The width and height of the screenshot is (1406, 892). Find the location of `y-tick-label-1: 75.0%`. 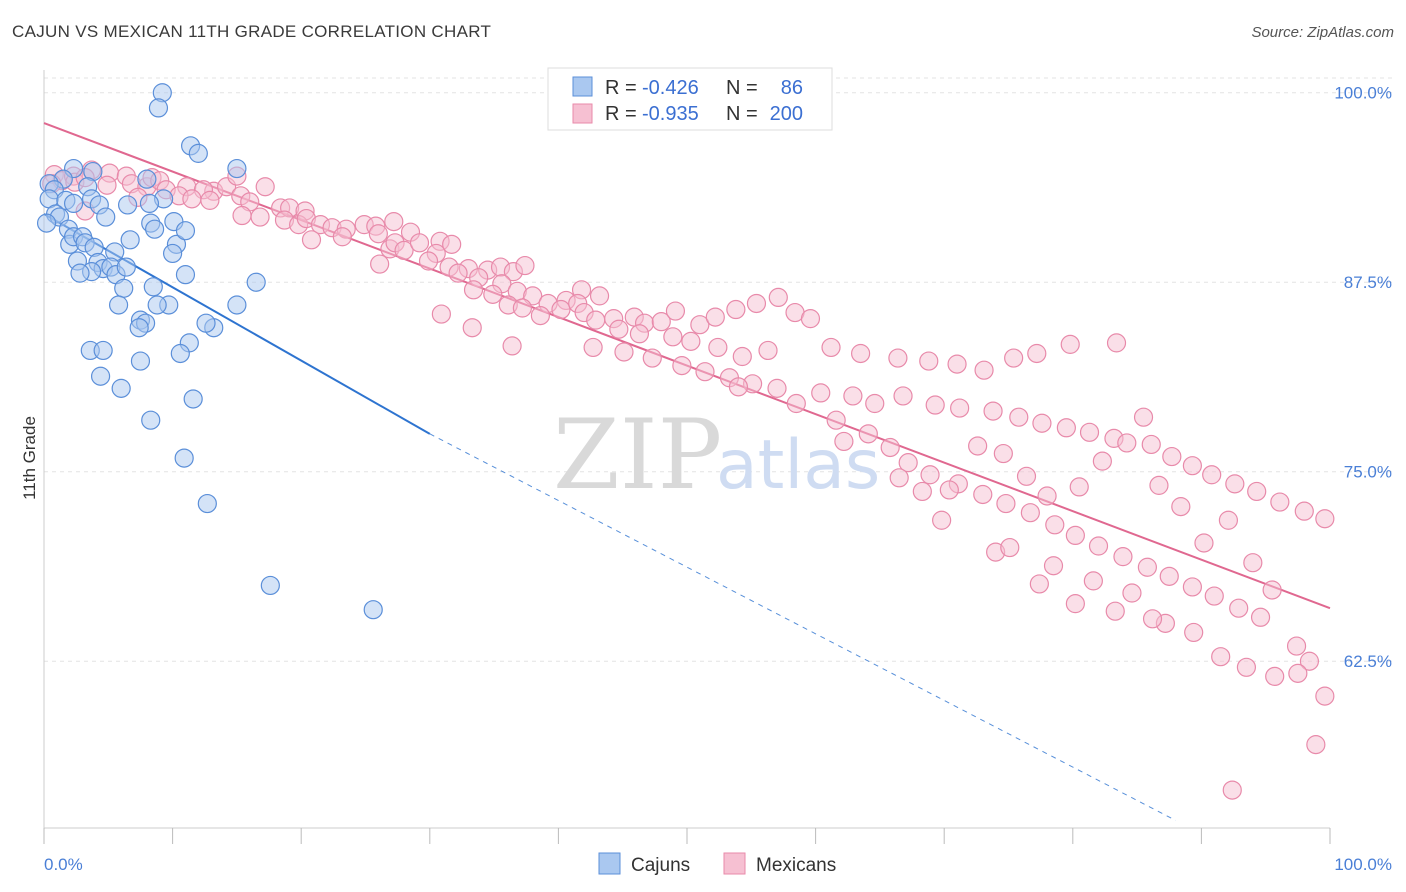

y-tick-label-1: 75.0% is located at coordinates (1368, 472).